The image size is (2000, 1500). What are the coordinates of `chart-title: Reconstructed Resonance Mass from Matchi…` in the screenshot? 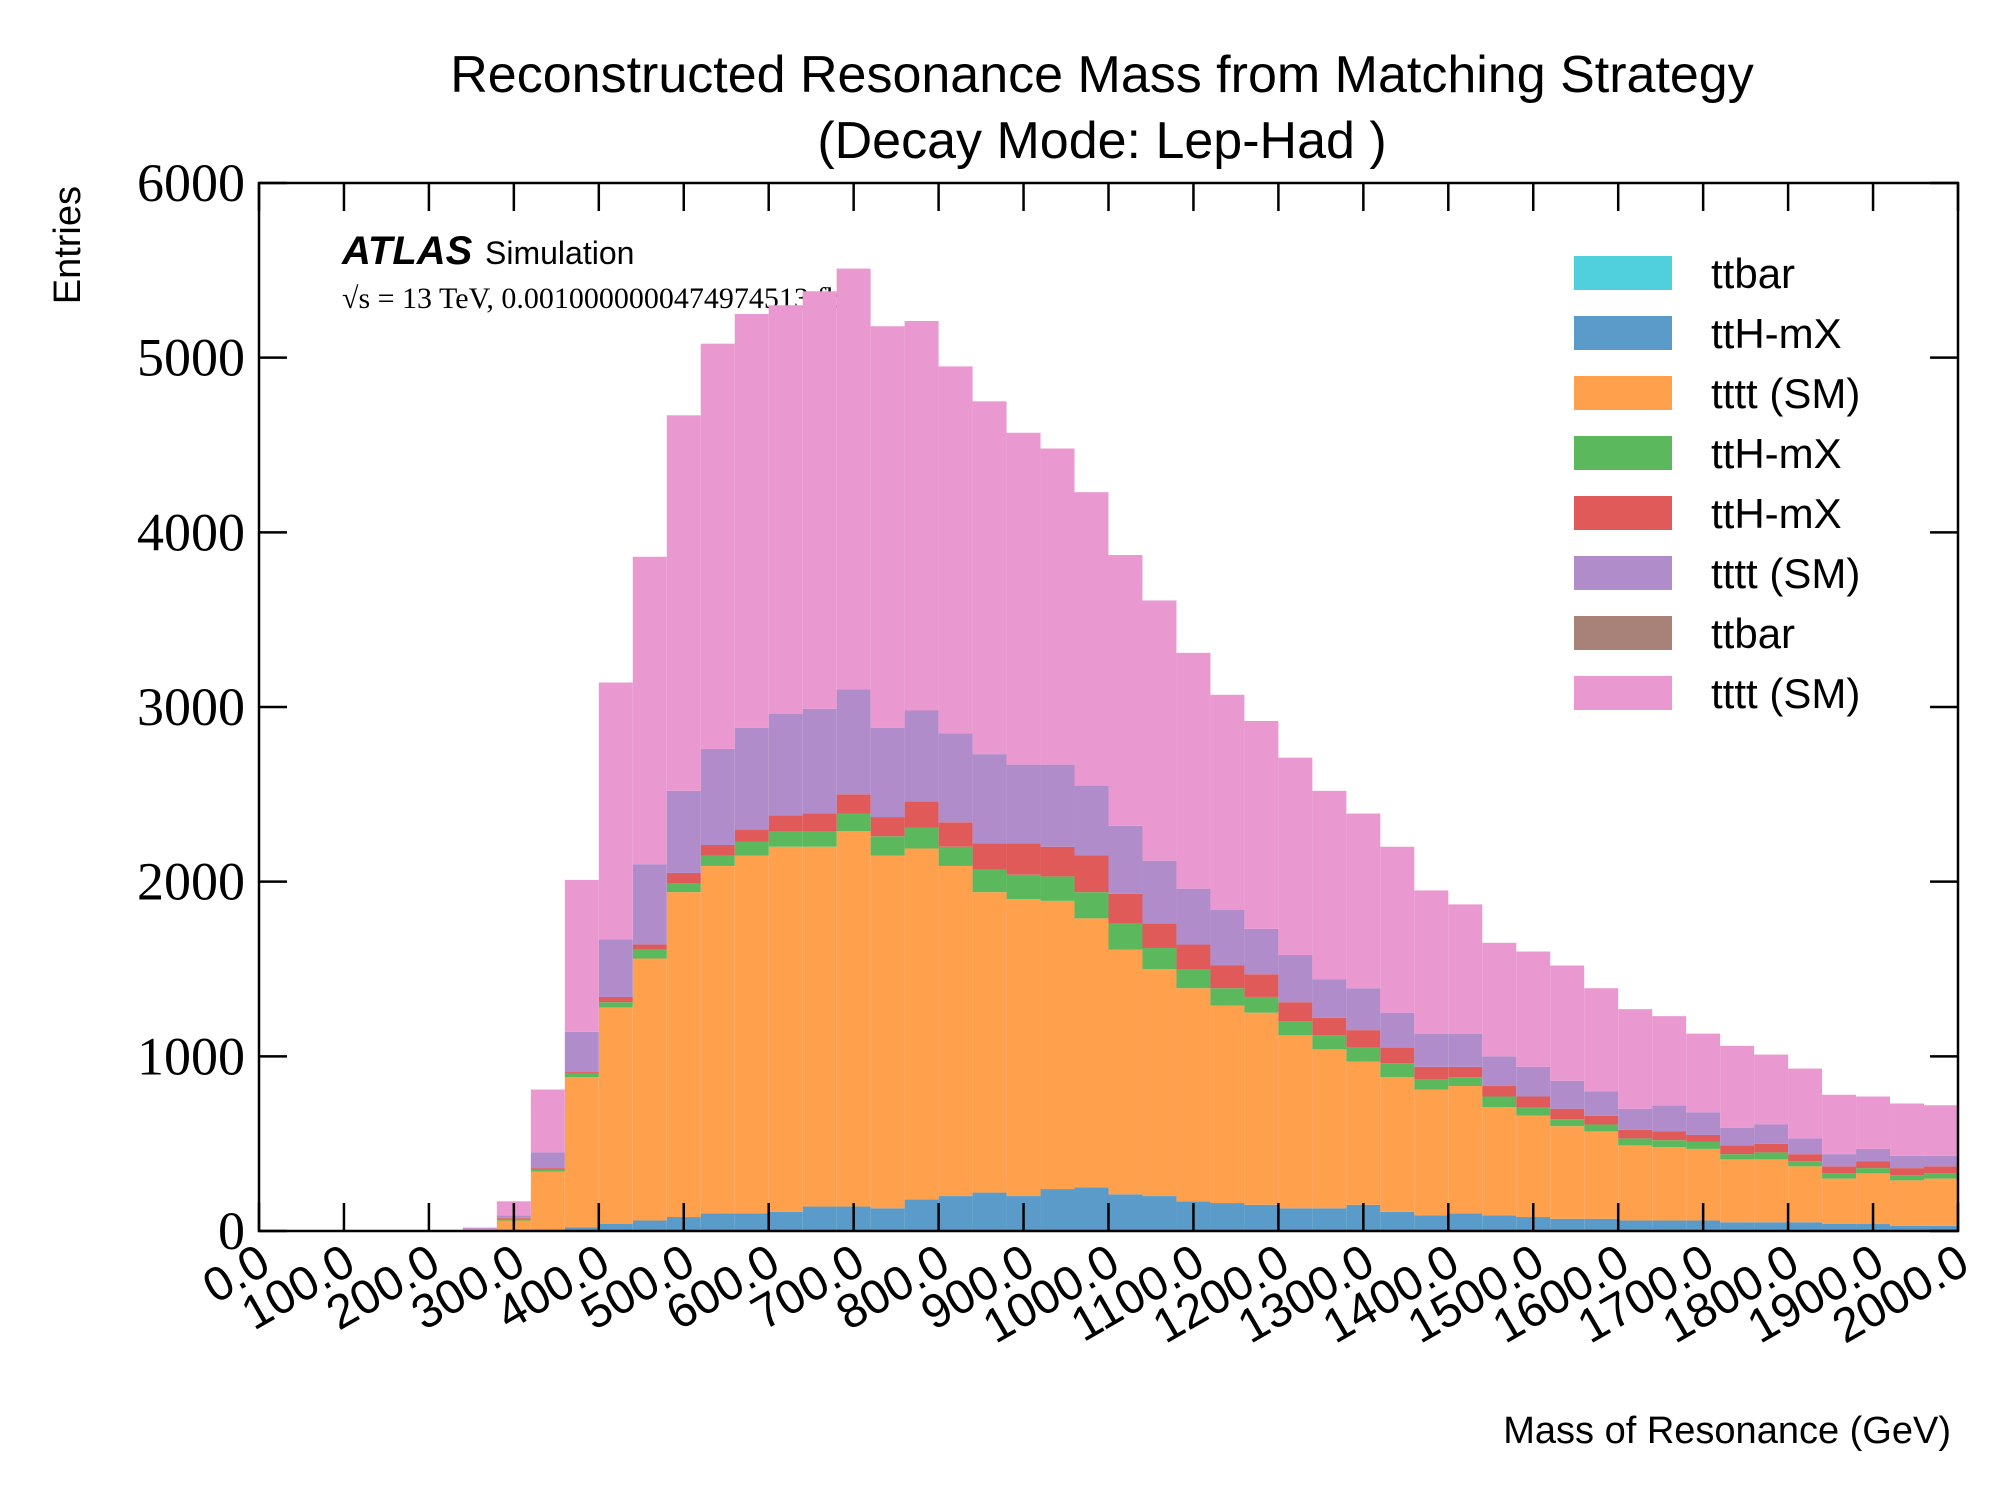 It's located at (1101, 75).